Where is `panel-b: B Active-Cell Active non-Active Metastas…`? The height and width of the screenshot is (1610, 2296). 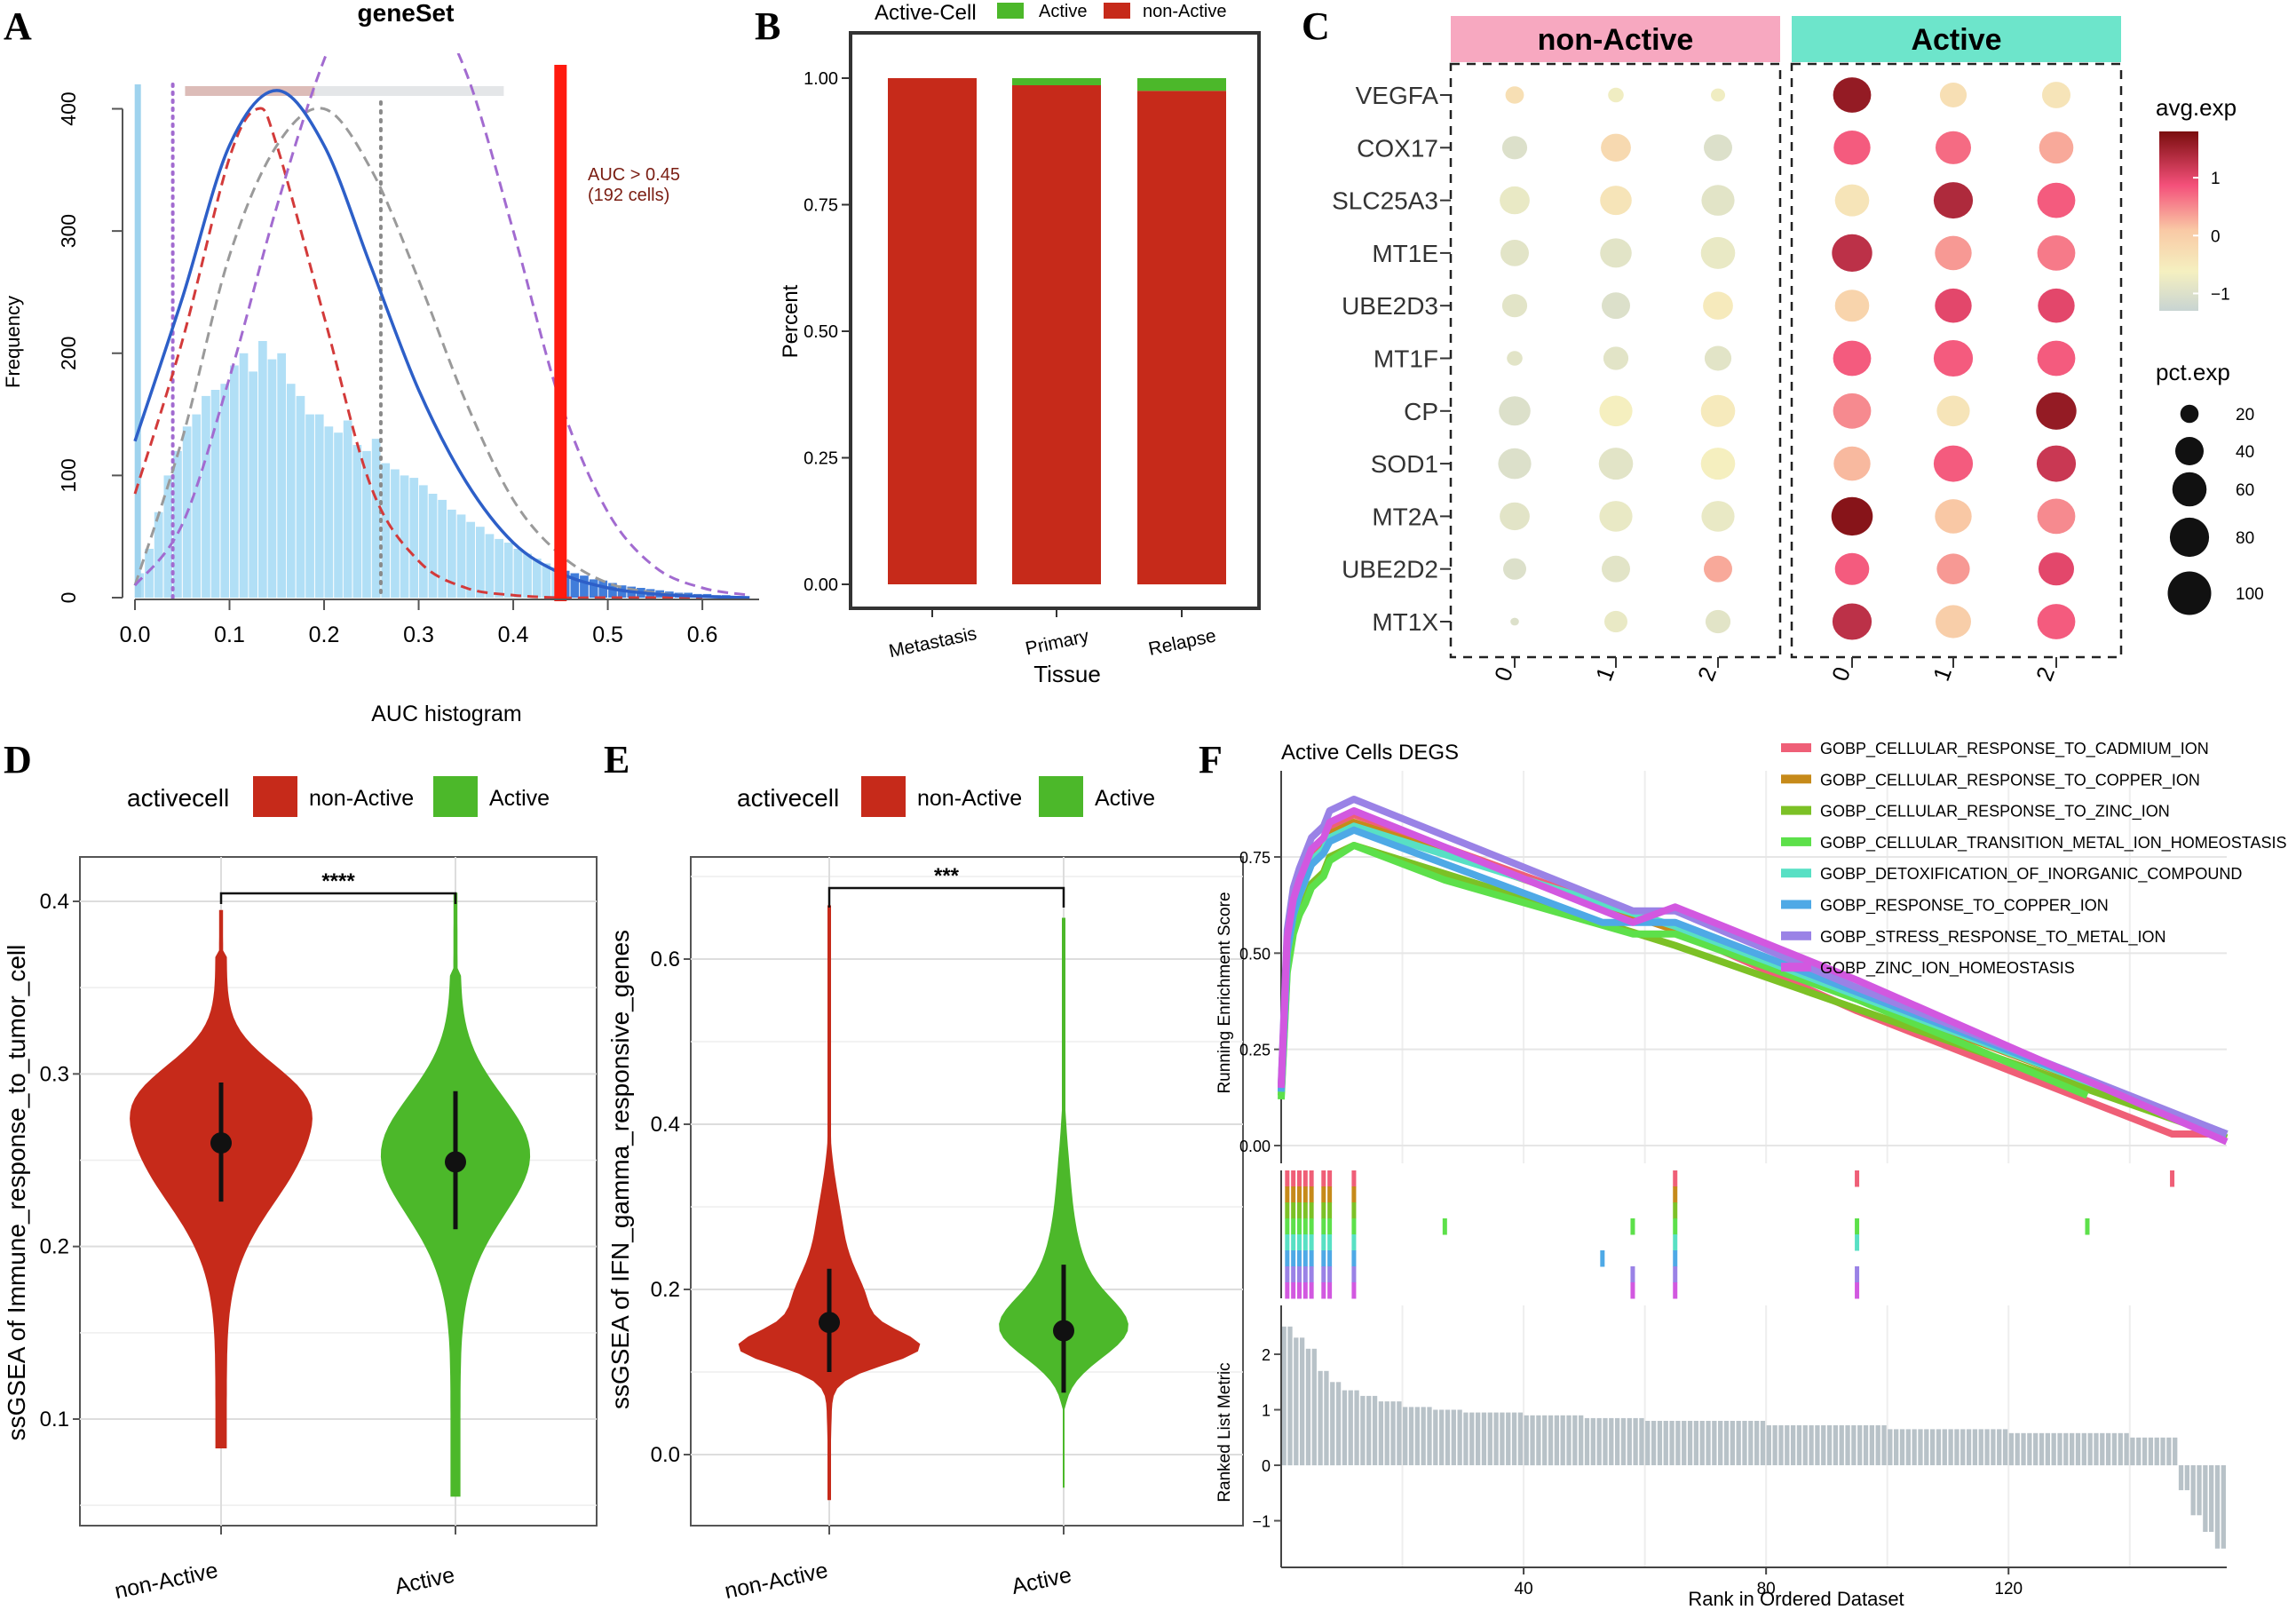 panel-b: B Active-Cell Active non-Active Metastas… is located at coordinates (1008, 344).